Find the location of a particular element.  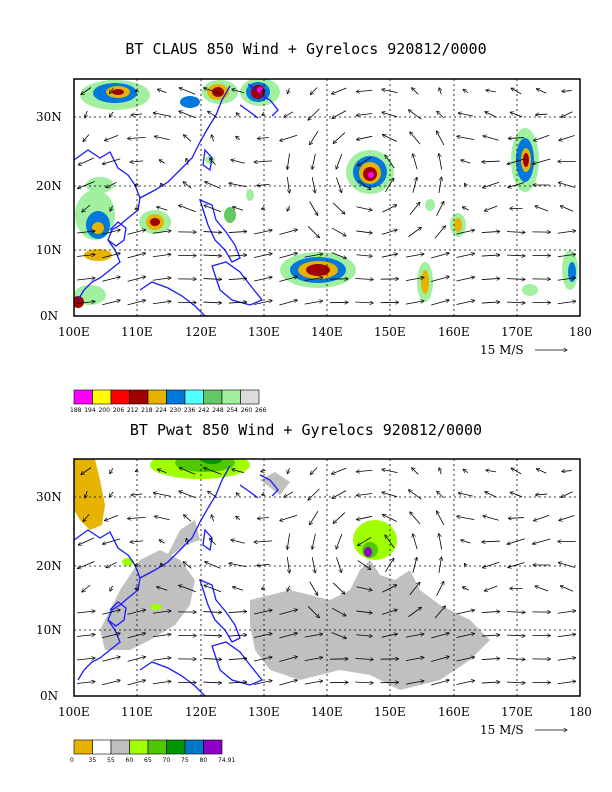

colorbar-label: 55 is located at coordinates (111, 760).